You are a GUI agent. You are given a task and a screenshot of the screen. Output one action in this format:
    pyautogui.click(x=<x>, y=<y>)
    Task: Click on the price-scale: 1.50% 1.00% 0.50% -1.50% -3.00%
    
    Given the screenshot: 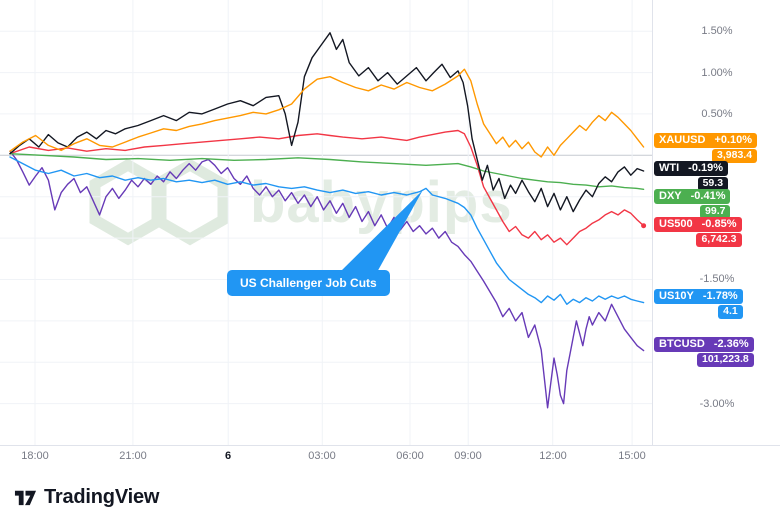 What is the action you would take?
    pyautogui.click(x=716, y=222)
    